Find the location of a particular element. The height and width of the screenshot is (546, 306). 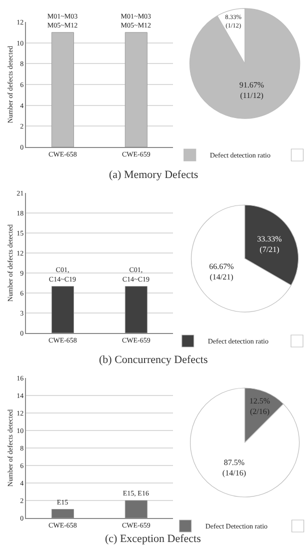

data-label: 33.33% (7/21) is located at coordinates (269, 244).